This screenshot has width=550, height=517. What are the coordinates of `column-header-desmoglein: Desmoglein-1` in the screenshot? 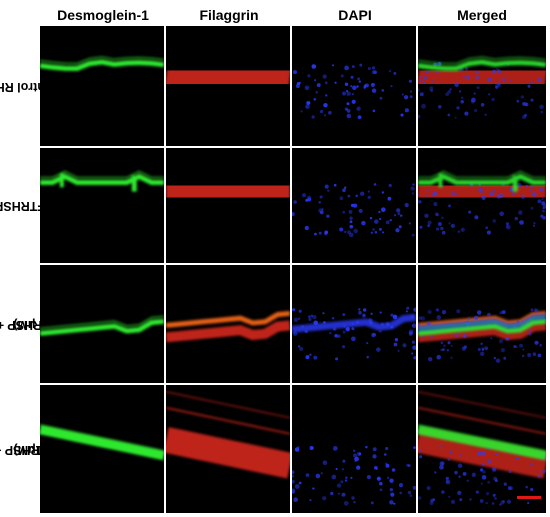 It's located at (103, 15).